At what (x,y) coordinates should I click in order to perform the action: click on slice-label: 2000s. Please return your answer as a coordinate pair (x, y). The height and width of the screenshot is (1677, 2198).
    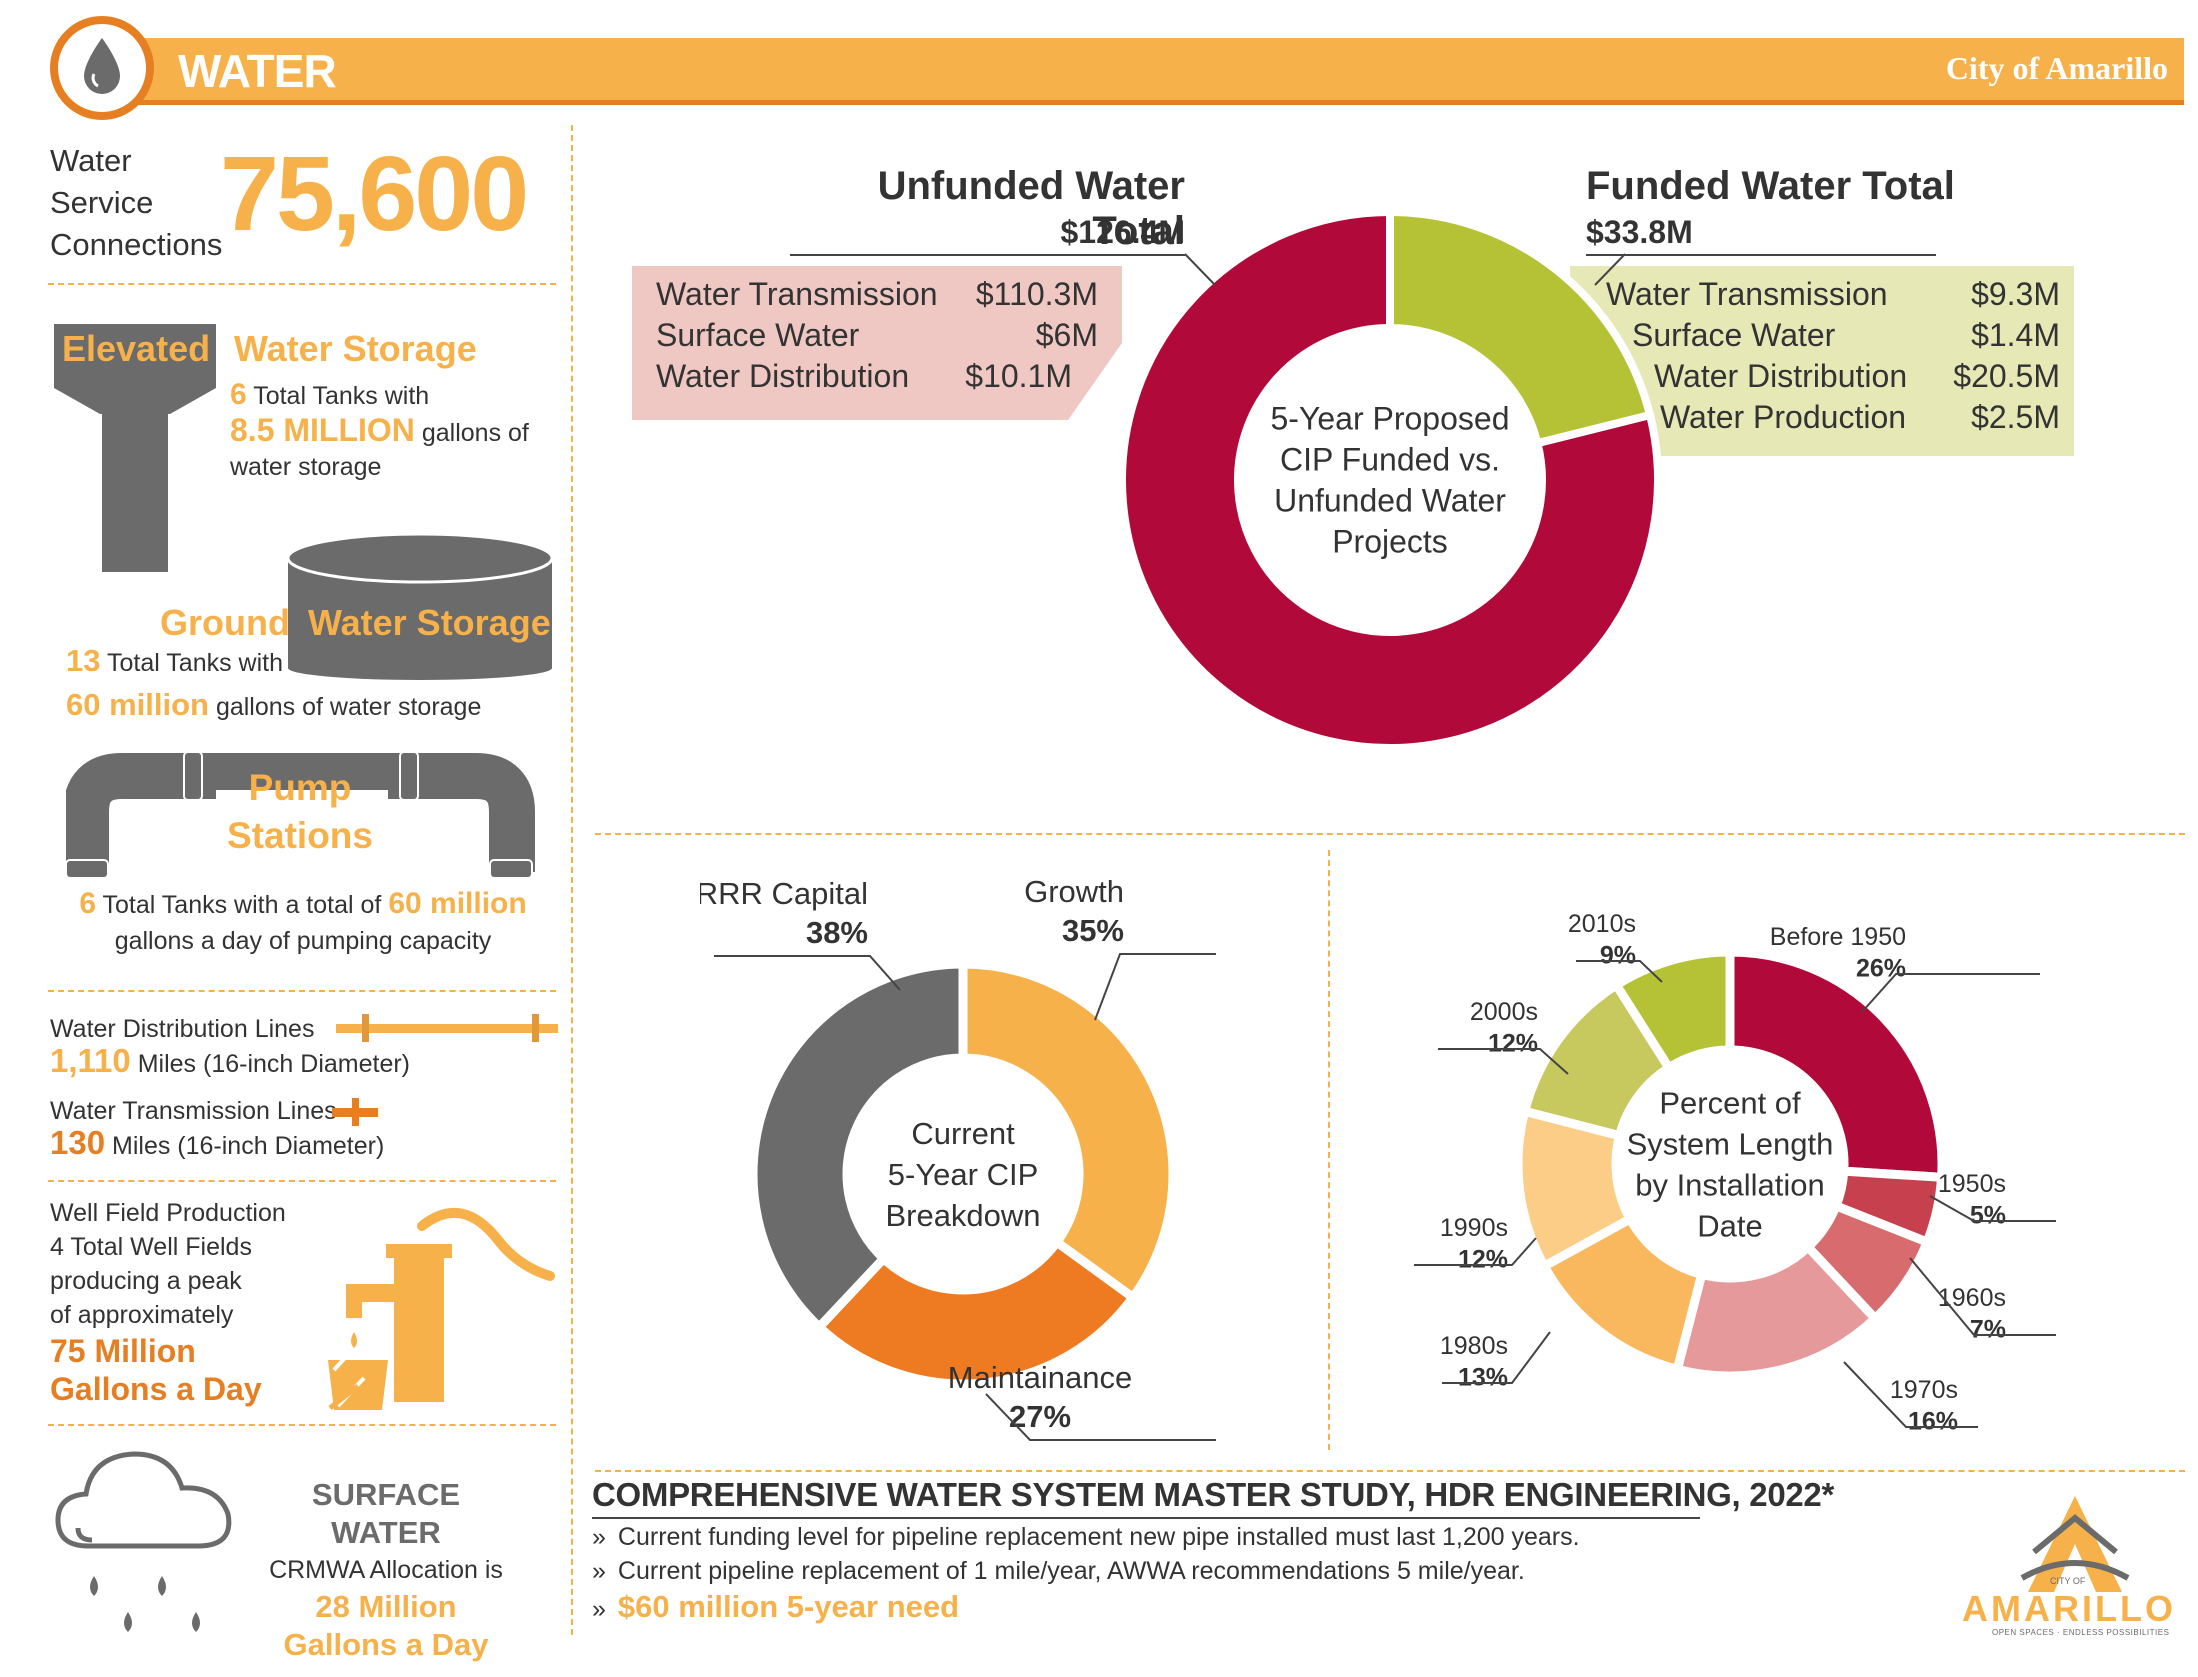
    Looking at the image, I should click on (1504, 1012).